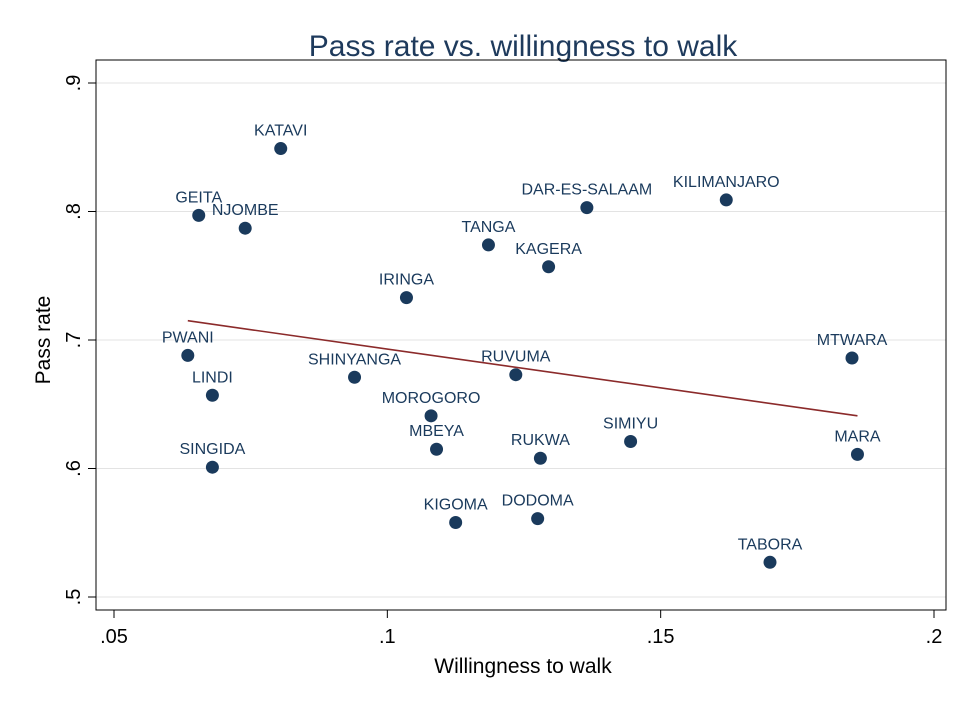 This screenshot has width=974, height=708. What do you see at coordinates (456, 504) in the screenshot?
I see `data-point-label: KIGOMA` at bounding box center [456, 504].